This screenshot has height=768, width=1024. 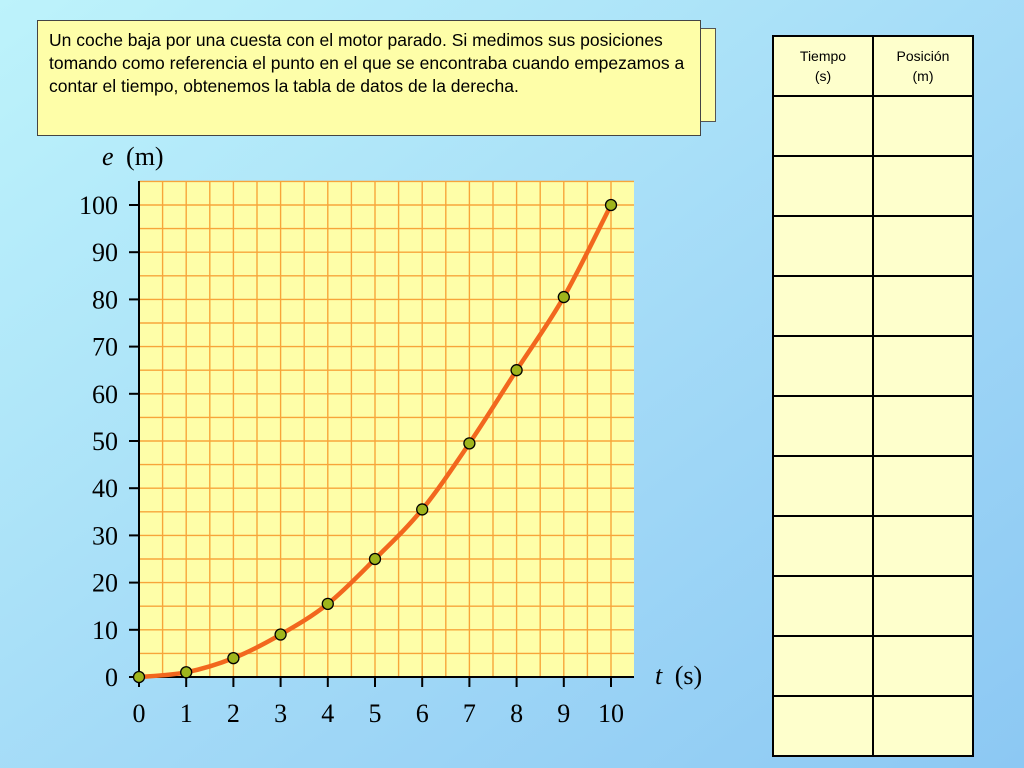 I want to click on header-time: Tiempo (s), so click(x=823, y=66).